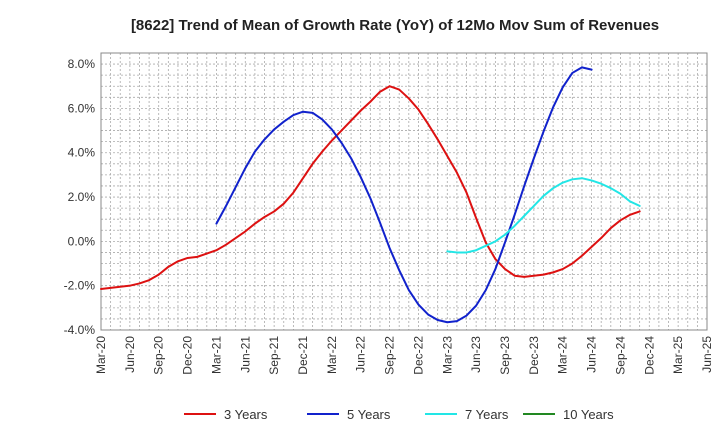 This screenshot has width=720, height=440. Describe the element at coordinates (245, 354) in the screenshot. I see `x-tick-label: Jun-21` at that location.